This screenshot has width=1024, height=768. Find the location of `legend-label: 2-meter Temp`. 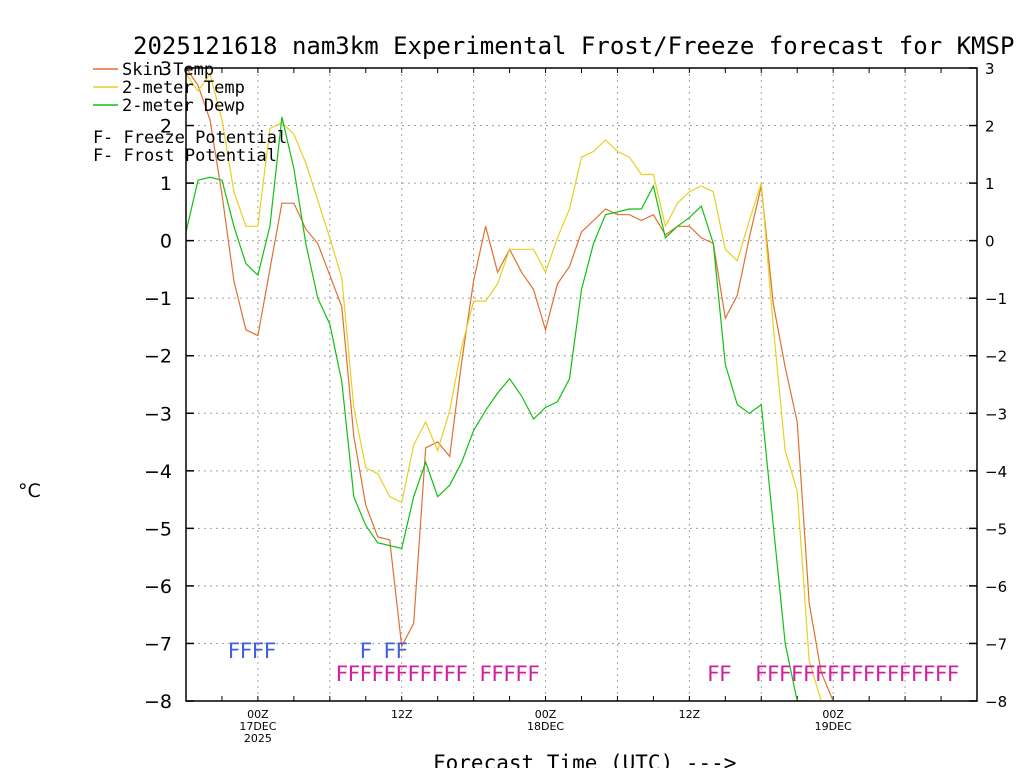

legend-label: 2-meter Temp is located at coordinates (183, 88).